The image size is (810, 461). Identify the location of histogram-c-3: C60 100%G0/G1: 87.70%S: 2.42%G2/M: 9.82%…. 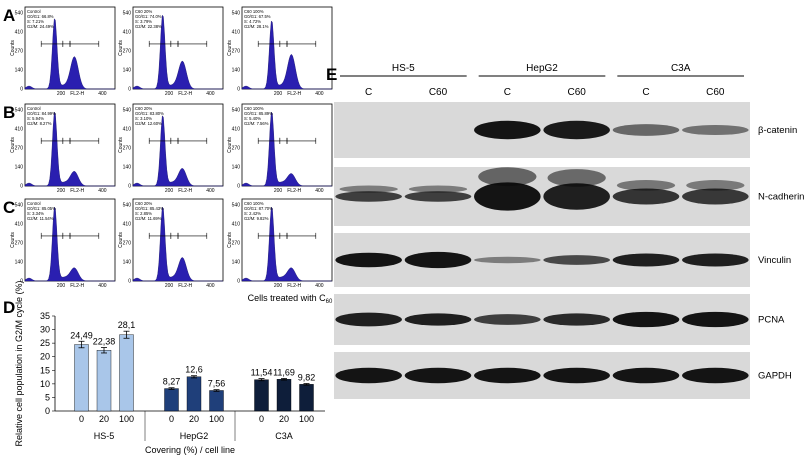
(280, 243).